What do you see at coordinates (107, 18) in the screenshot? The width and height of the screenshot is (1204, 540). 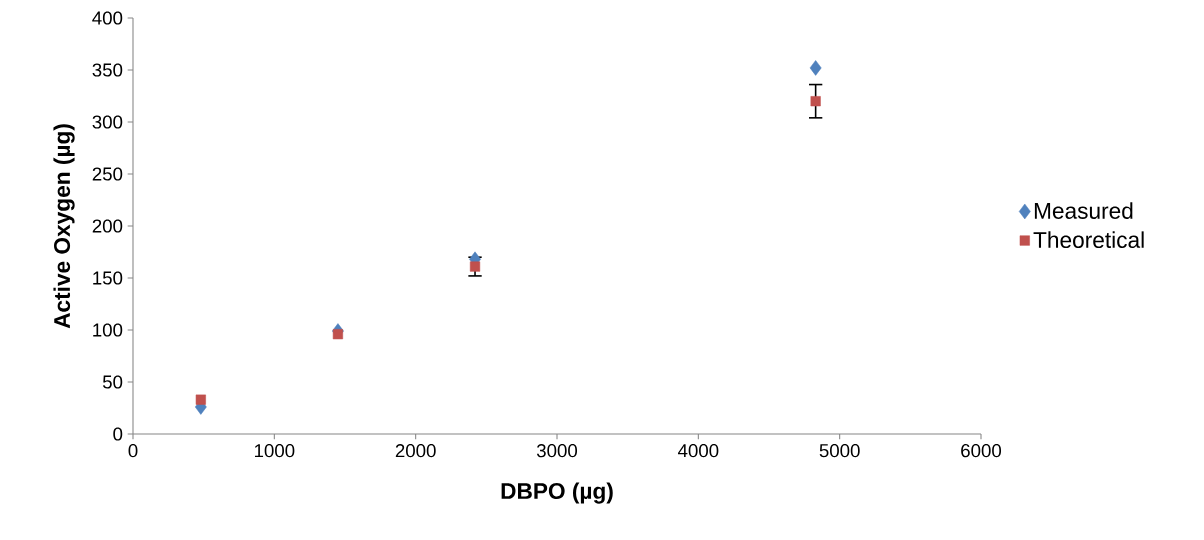 I see `y-tick-label: 400` at bounding box center [107, 18].